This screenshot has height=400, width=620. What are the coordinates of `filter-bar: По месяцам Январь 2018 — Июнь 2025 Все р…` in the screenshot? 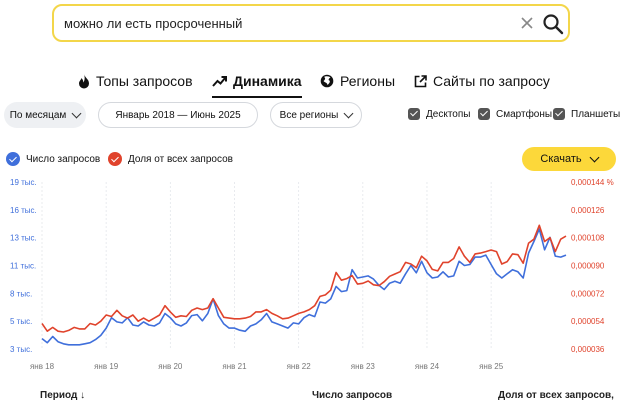 It's located at (310, 116).